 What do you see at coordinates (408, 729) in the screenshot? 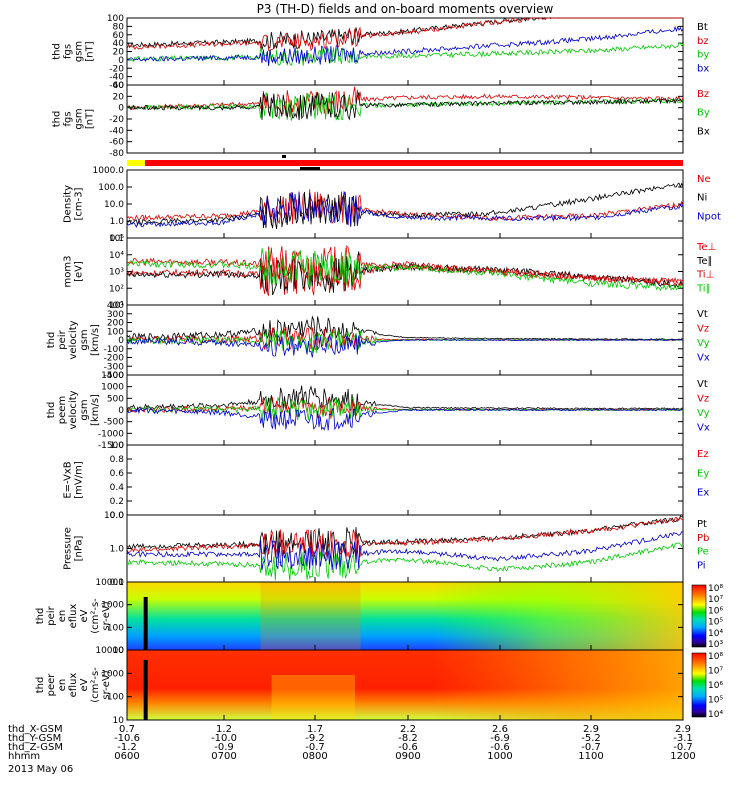
I see `x-label-x: 2.2` at bounding box center [408, 729].